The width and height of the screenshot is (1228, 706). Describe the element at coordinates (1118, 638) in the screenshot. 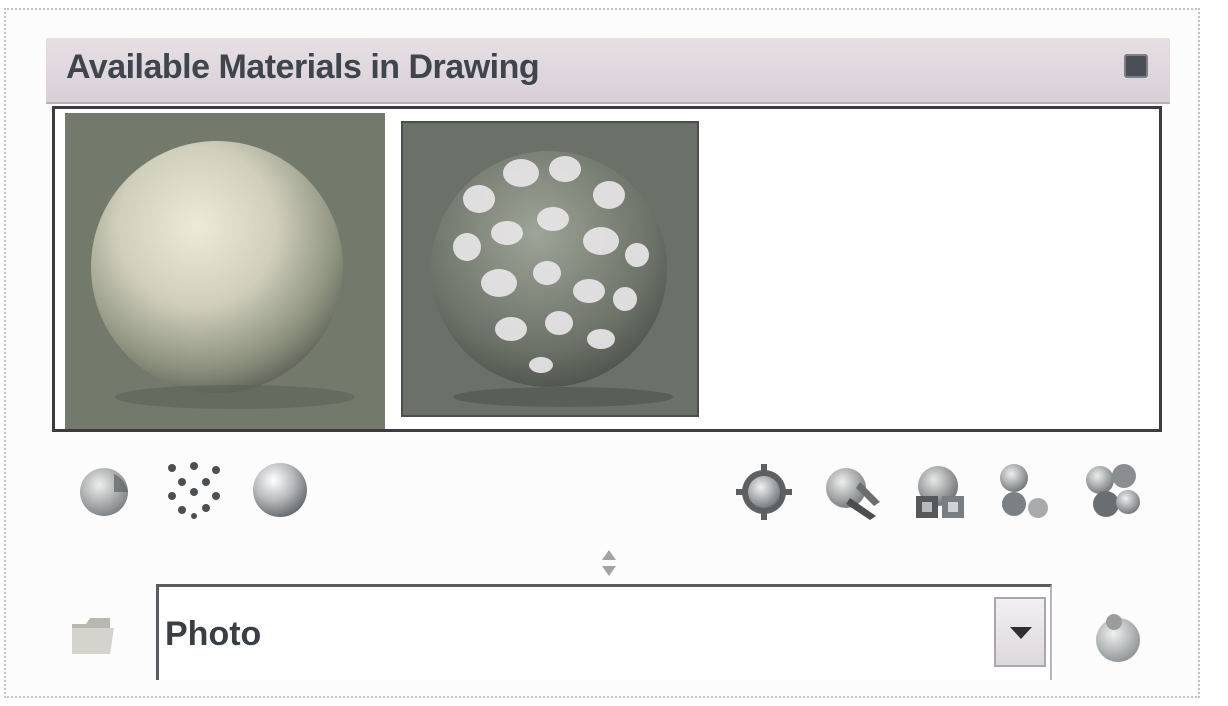

I see `sphere-add-icon` at that location.